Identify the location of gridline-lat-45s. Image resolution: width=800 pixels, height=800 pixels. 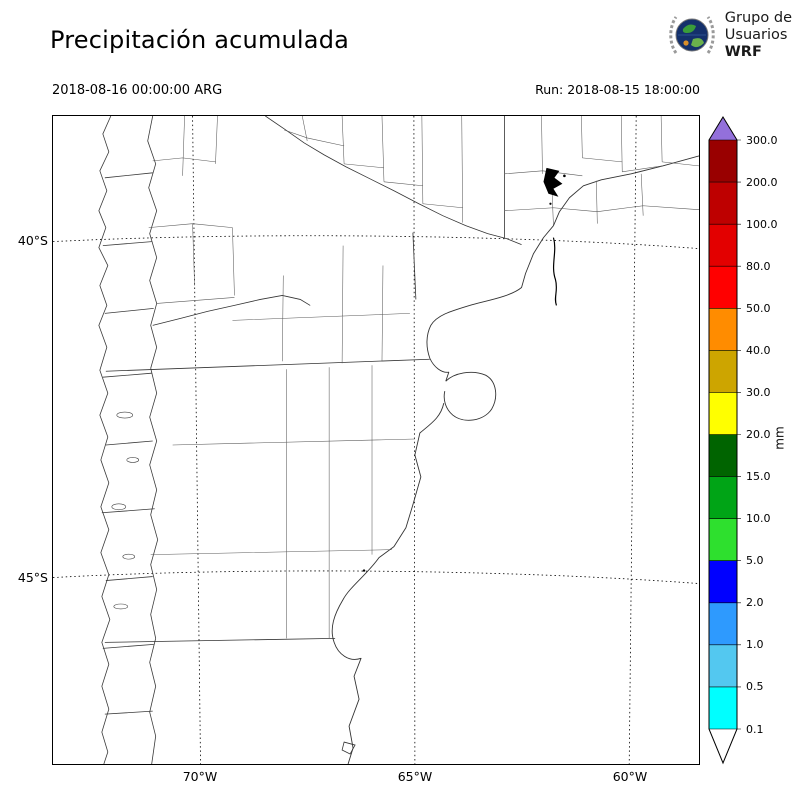
(376, 577).